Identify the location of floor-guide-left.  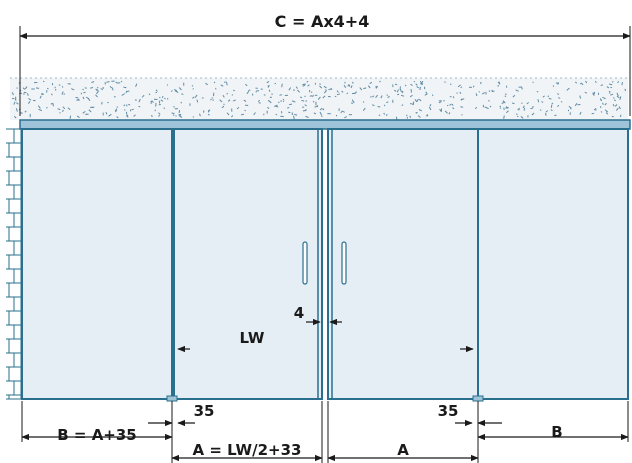
(172, 398).